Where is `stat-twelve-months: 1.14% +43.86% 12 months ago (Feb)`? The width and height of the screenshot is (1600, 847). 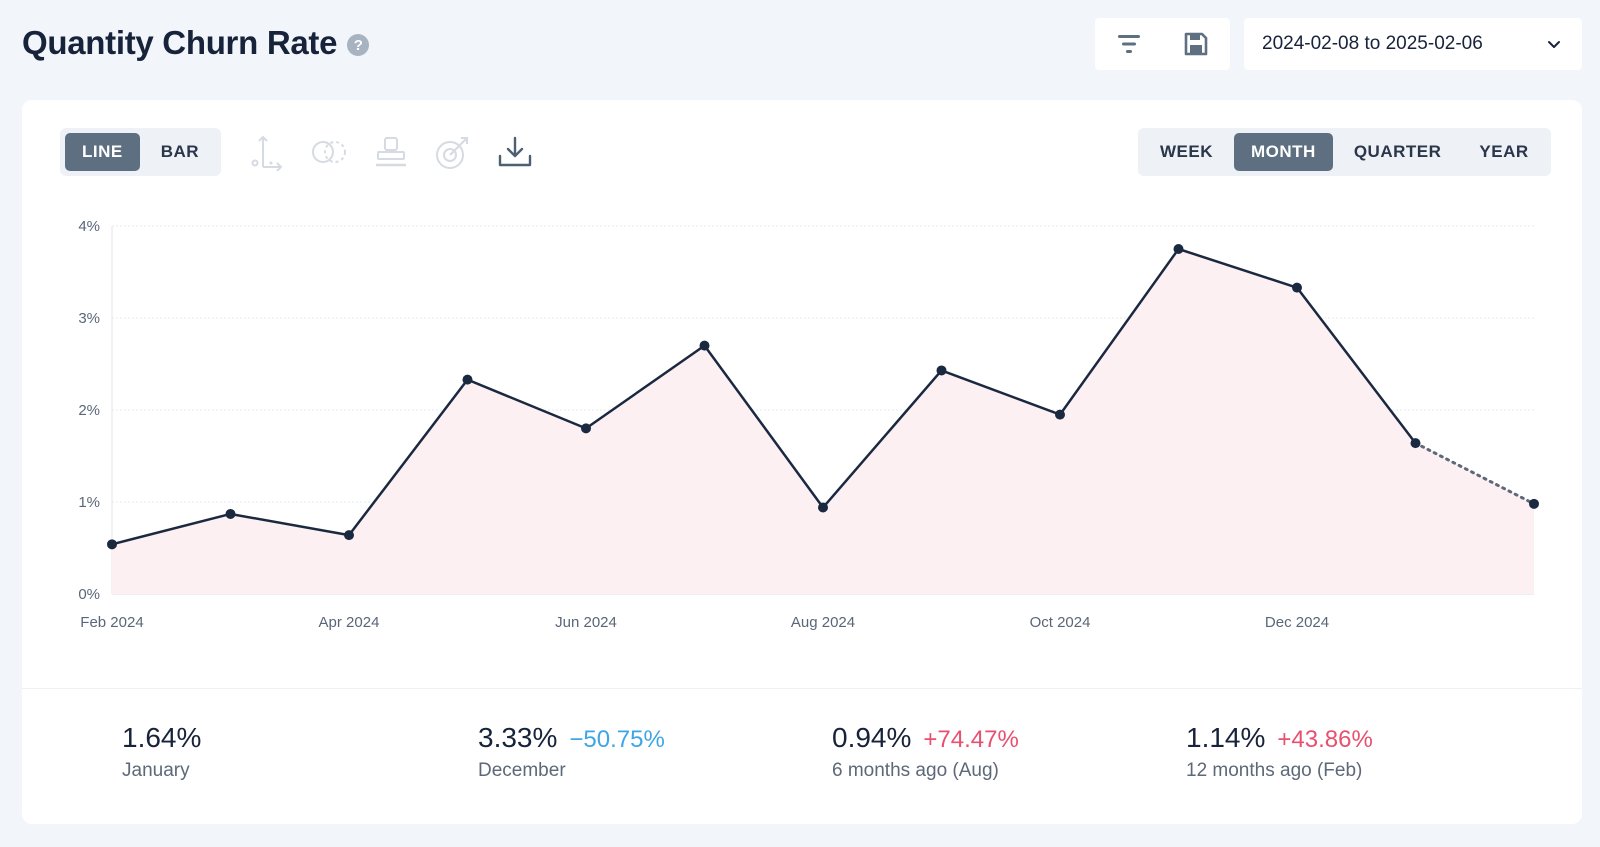 stat-twelve-months: 1.14% +43.86% 12 months ago (Feb) is located at coordinates (1279, 752).